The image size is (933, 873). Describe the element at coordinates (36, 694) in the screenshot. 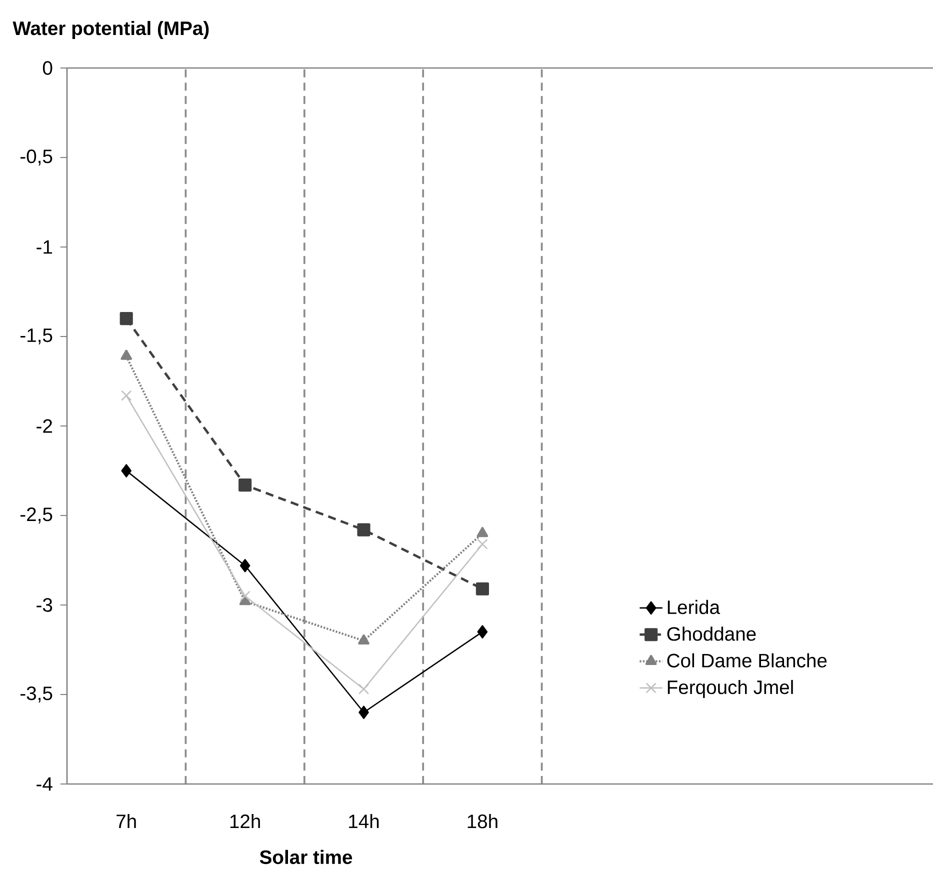

I see `y-tick-label: -3,5` at that location.